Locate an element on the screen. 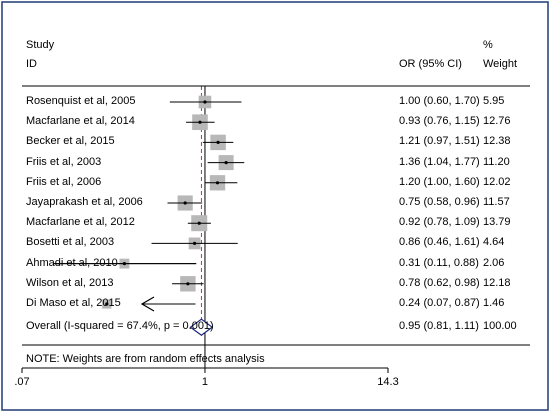 Image resolution: width=550 pixels, height=412 pixels. study-label: Jayaprakash et al, 2006 is located at coordinates (84, 202).